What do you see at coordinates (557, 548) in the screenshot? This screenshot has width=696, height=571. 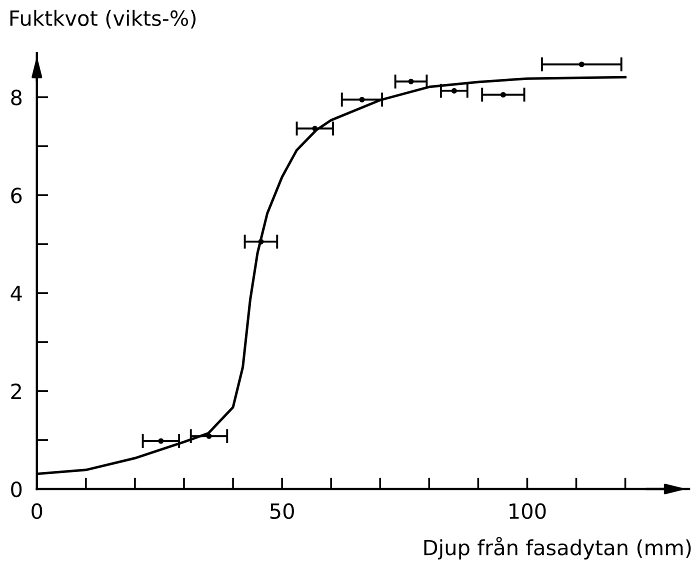 I see `x-axis-title: Djup från fasadytan (mm)` at bounding box center [557, 548].